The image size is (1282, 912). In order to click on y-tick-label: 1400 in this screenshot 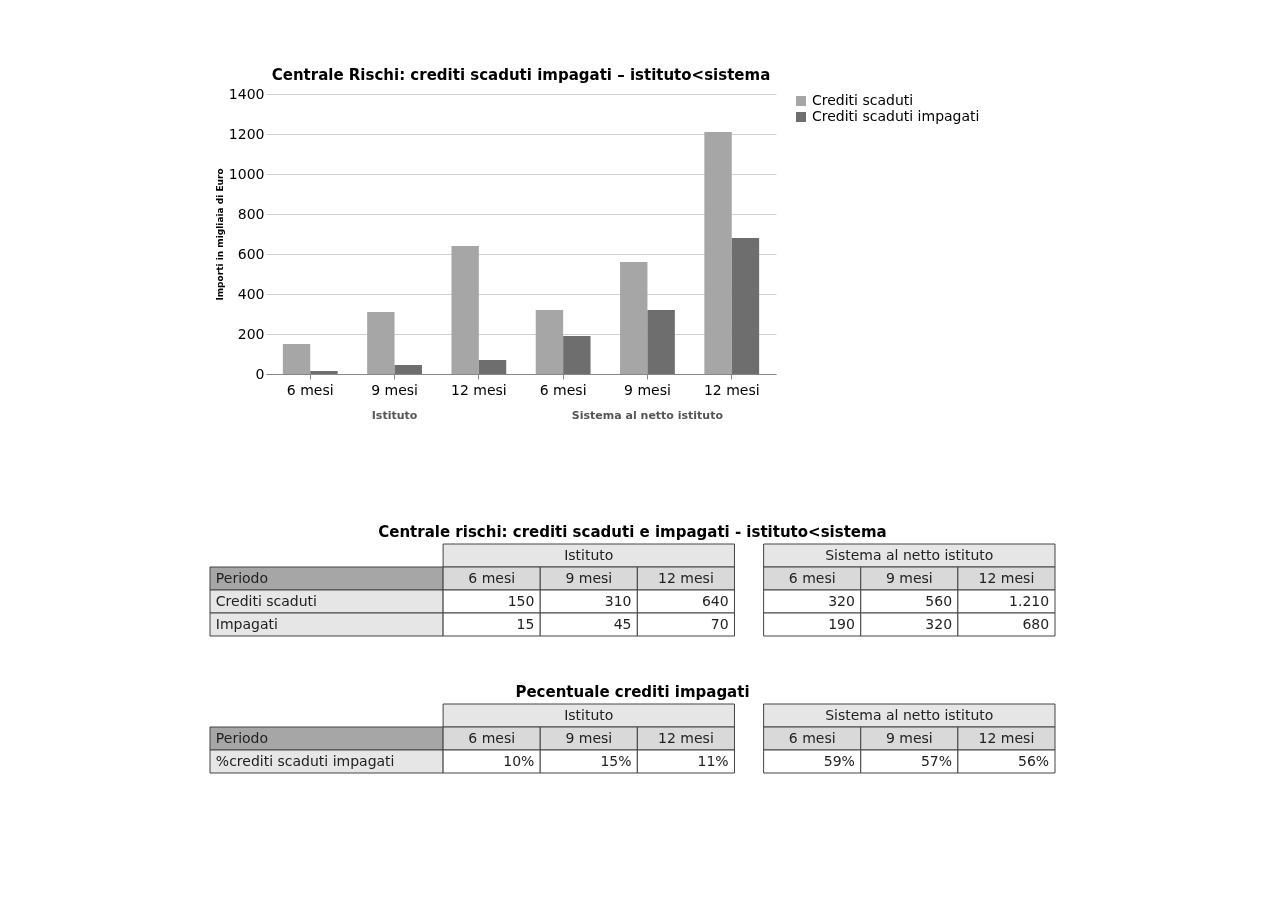, I will do `click(246, 93)`.